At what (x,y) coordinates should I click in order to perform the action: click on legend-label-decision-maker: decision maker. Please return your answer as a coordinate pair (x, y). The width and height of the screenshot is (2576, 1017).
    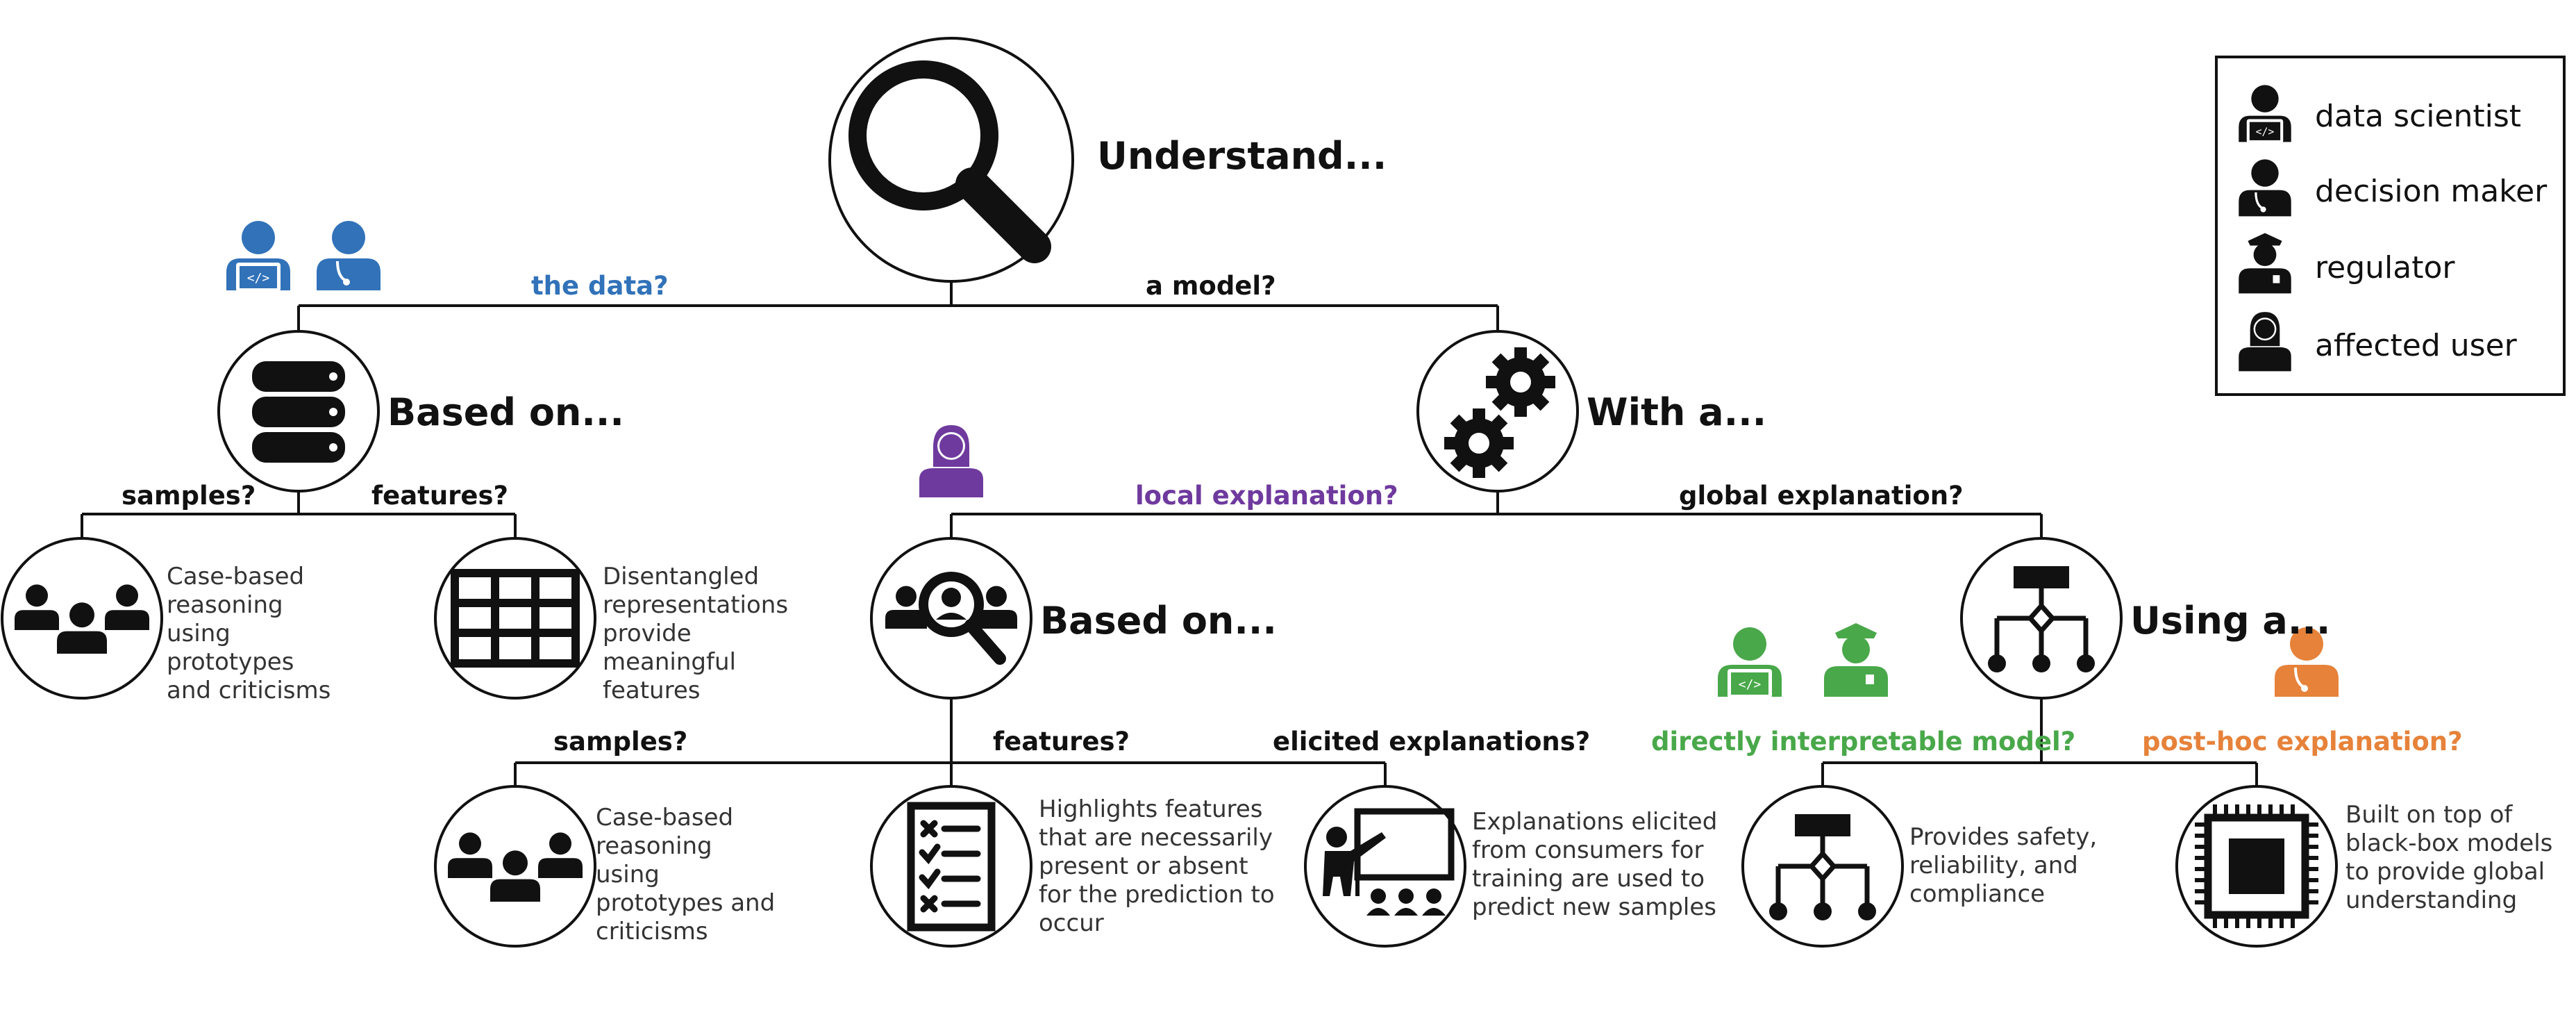
    Looking at the image, I should click on (2431, 191).